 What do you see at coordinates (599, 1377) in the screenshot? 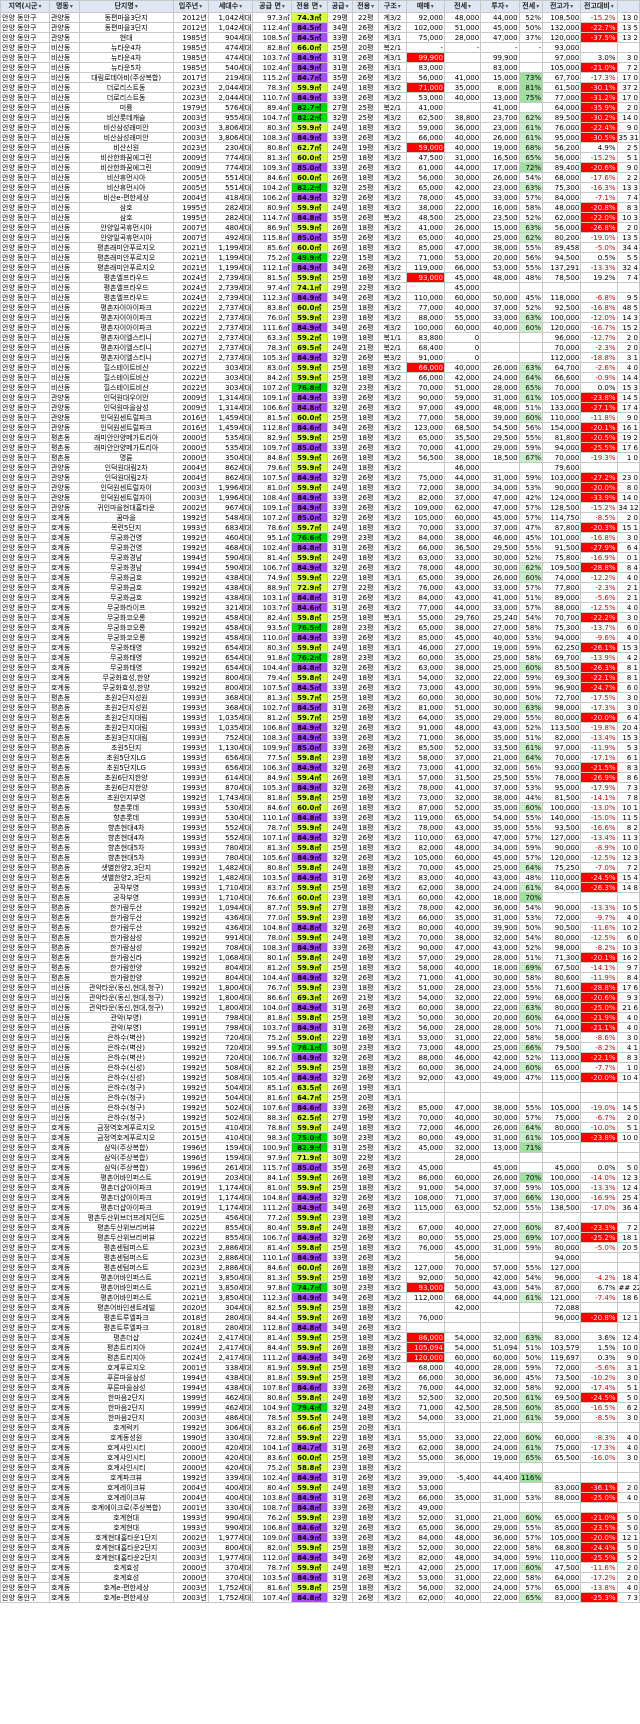
I see `cell-peak-change: -10.2%` at bounding box center [599, 1377].